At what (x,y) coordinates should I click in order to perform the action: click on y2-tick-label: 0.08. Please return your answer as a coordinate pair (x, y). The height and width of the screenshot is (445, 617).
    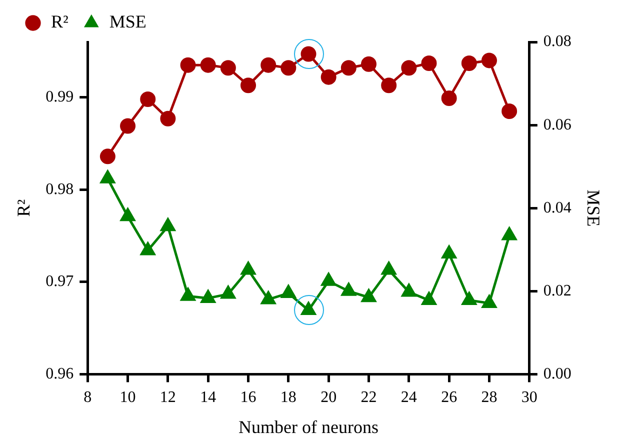
    Looking at the image, I should click on (557, 41).